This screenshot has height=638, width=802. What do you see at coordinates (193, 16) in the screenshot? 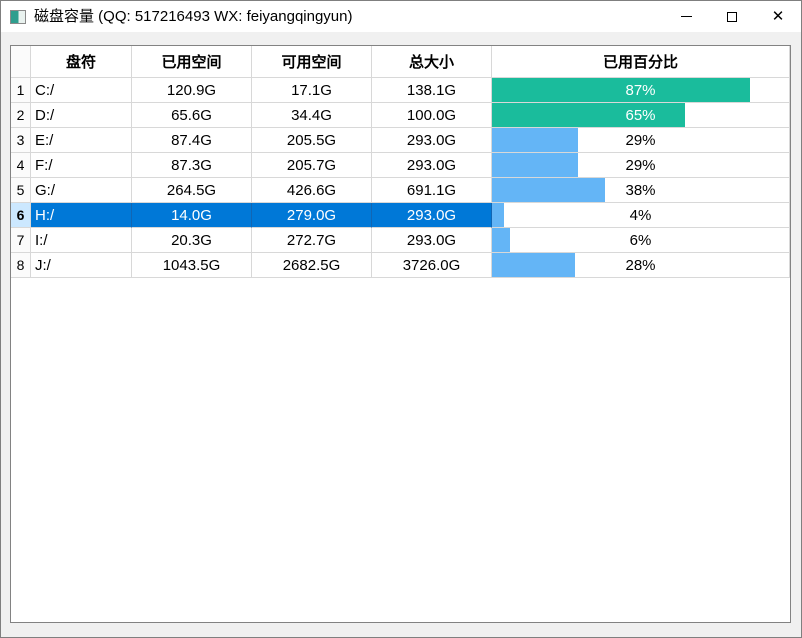
I see `window-title: 磁盘容量 (QQ: 517216493 WX: feiyangqingyun)` at bounding box center [193, 16].